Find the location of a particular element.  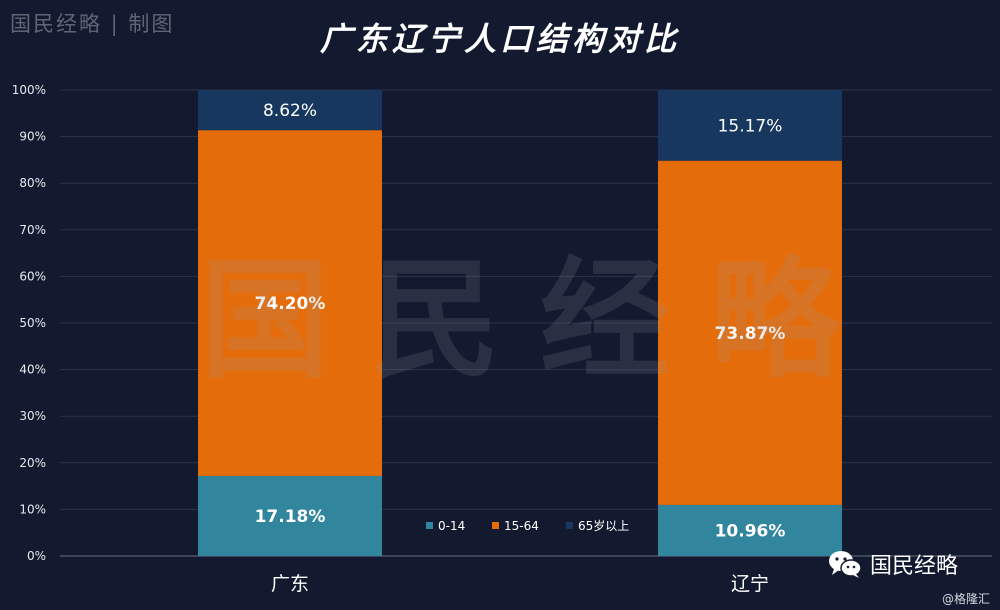

account-brand: 国民经略 is located at coordinates (893, 564).